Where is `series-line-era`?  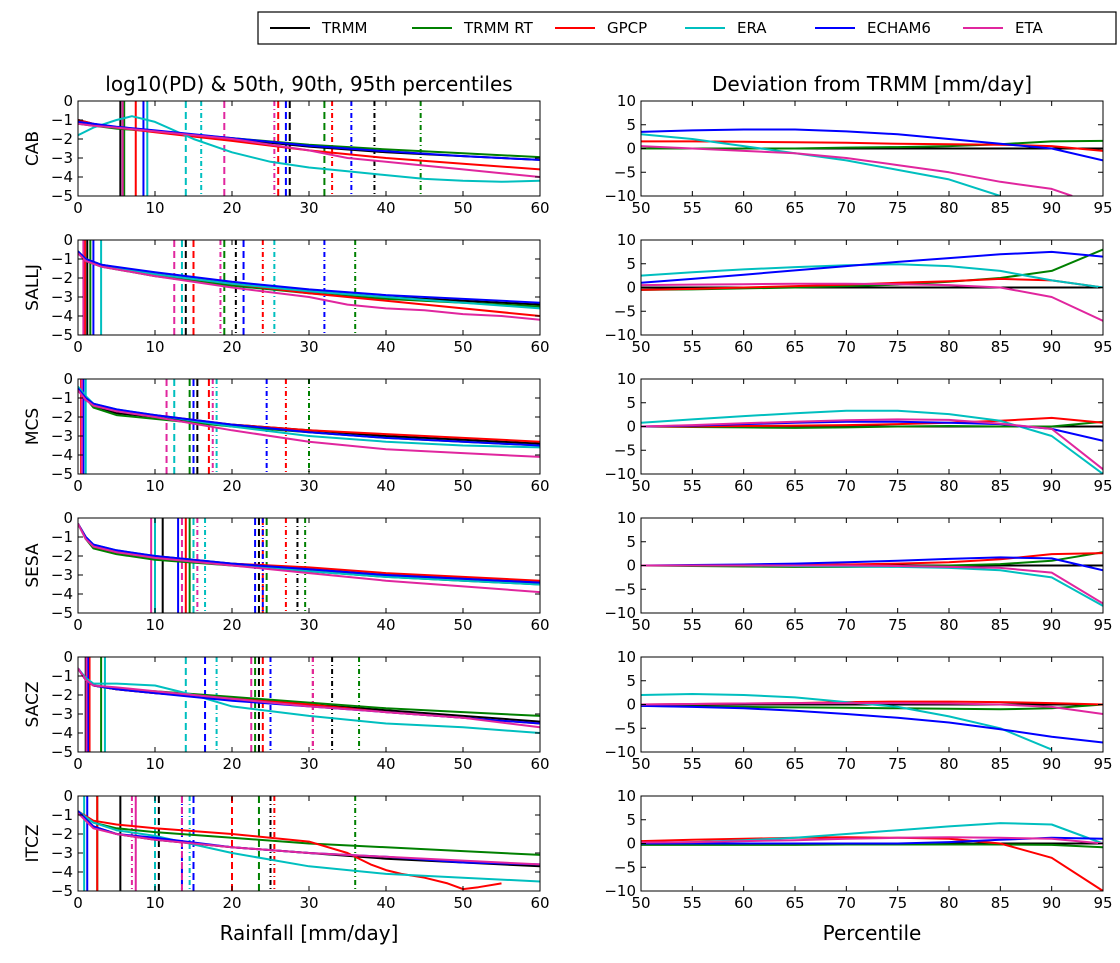 series-line-era is located at coordinates (872, 833).